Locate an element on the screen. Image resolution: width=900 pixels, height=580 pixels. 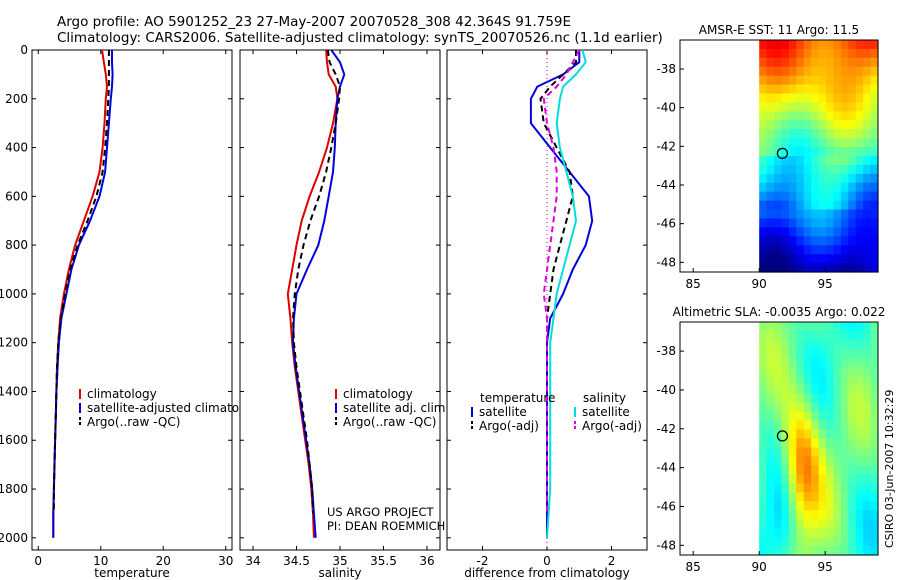
sst-map-ytick-label: -48 is located at coordinates (666, 262).